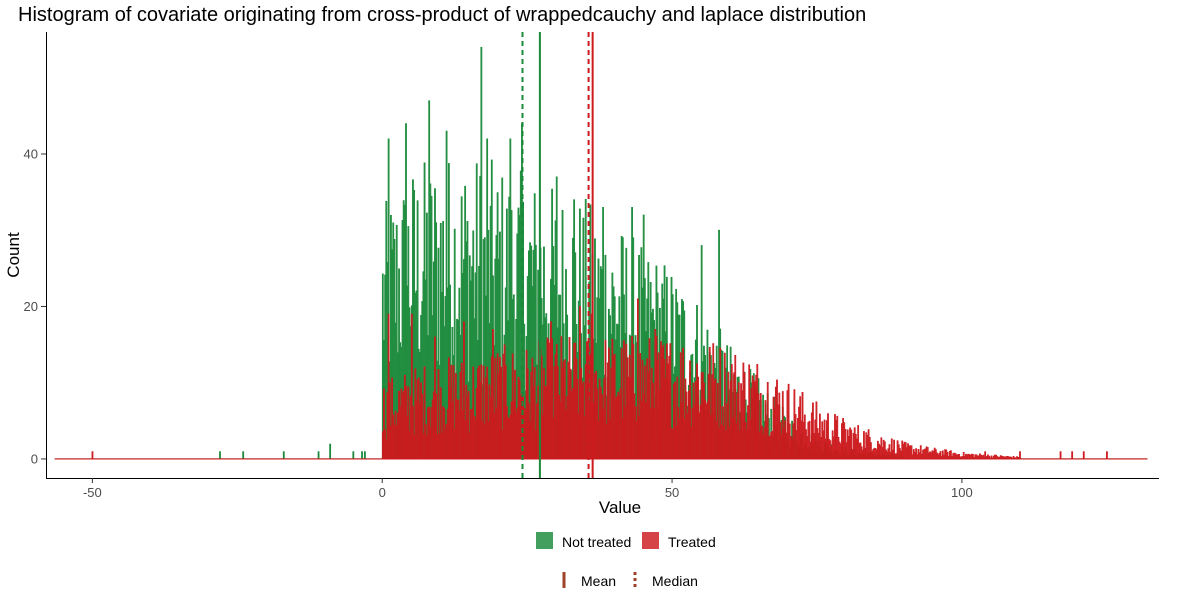 The height and width of the screenshot is (600, 1200). What do you see at coordinates (596, 542) in the screenshot?
I see `legend-label-not-treated: Not treated` at bounding box center [596, 542].